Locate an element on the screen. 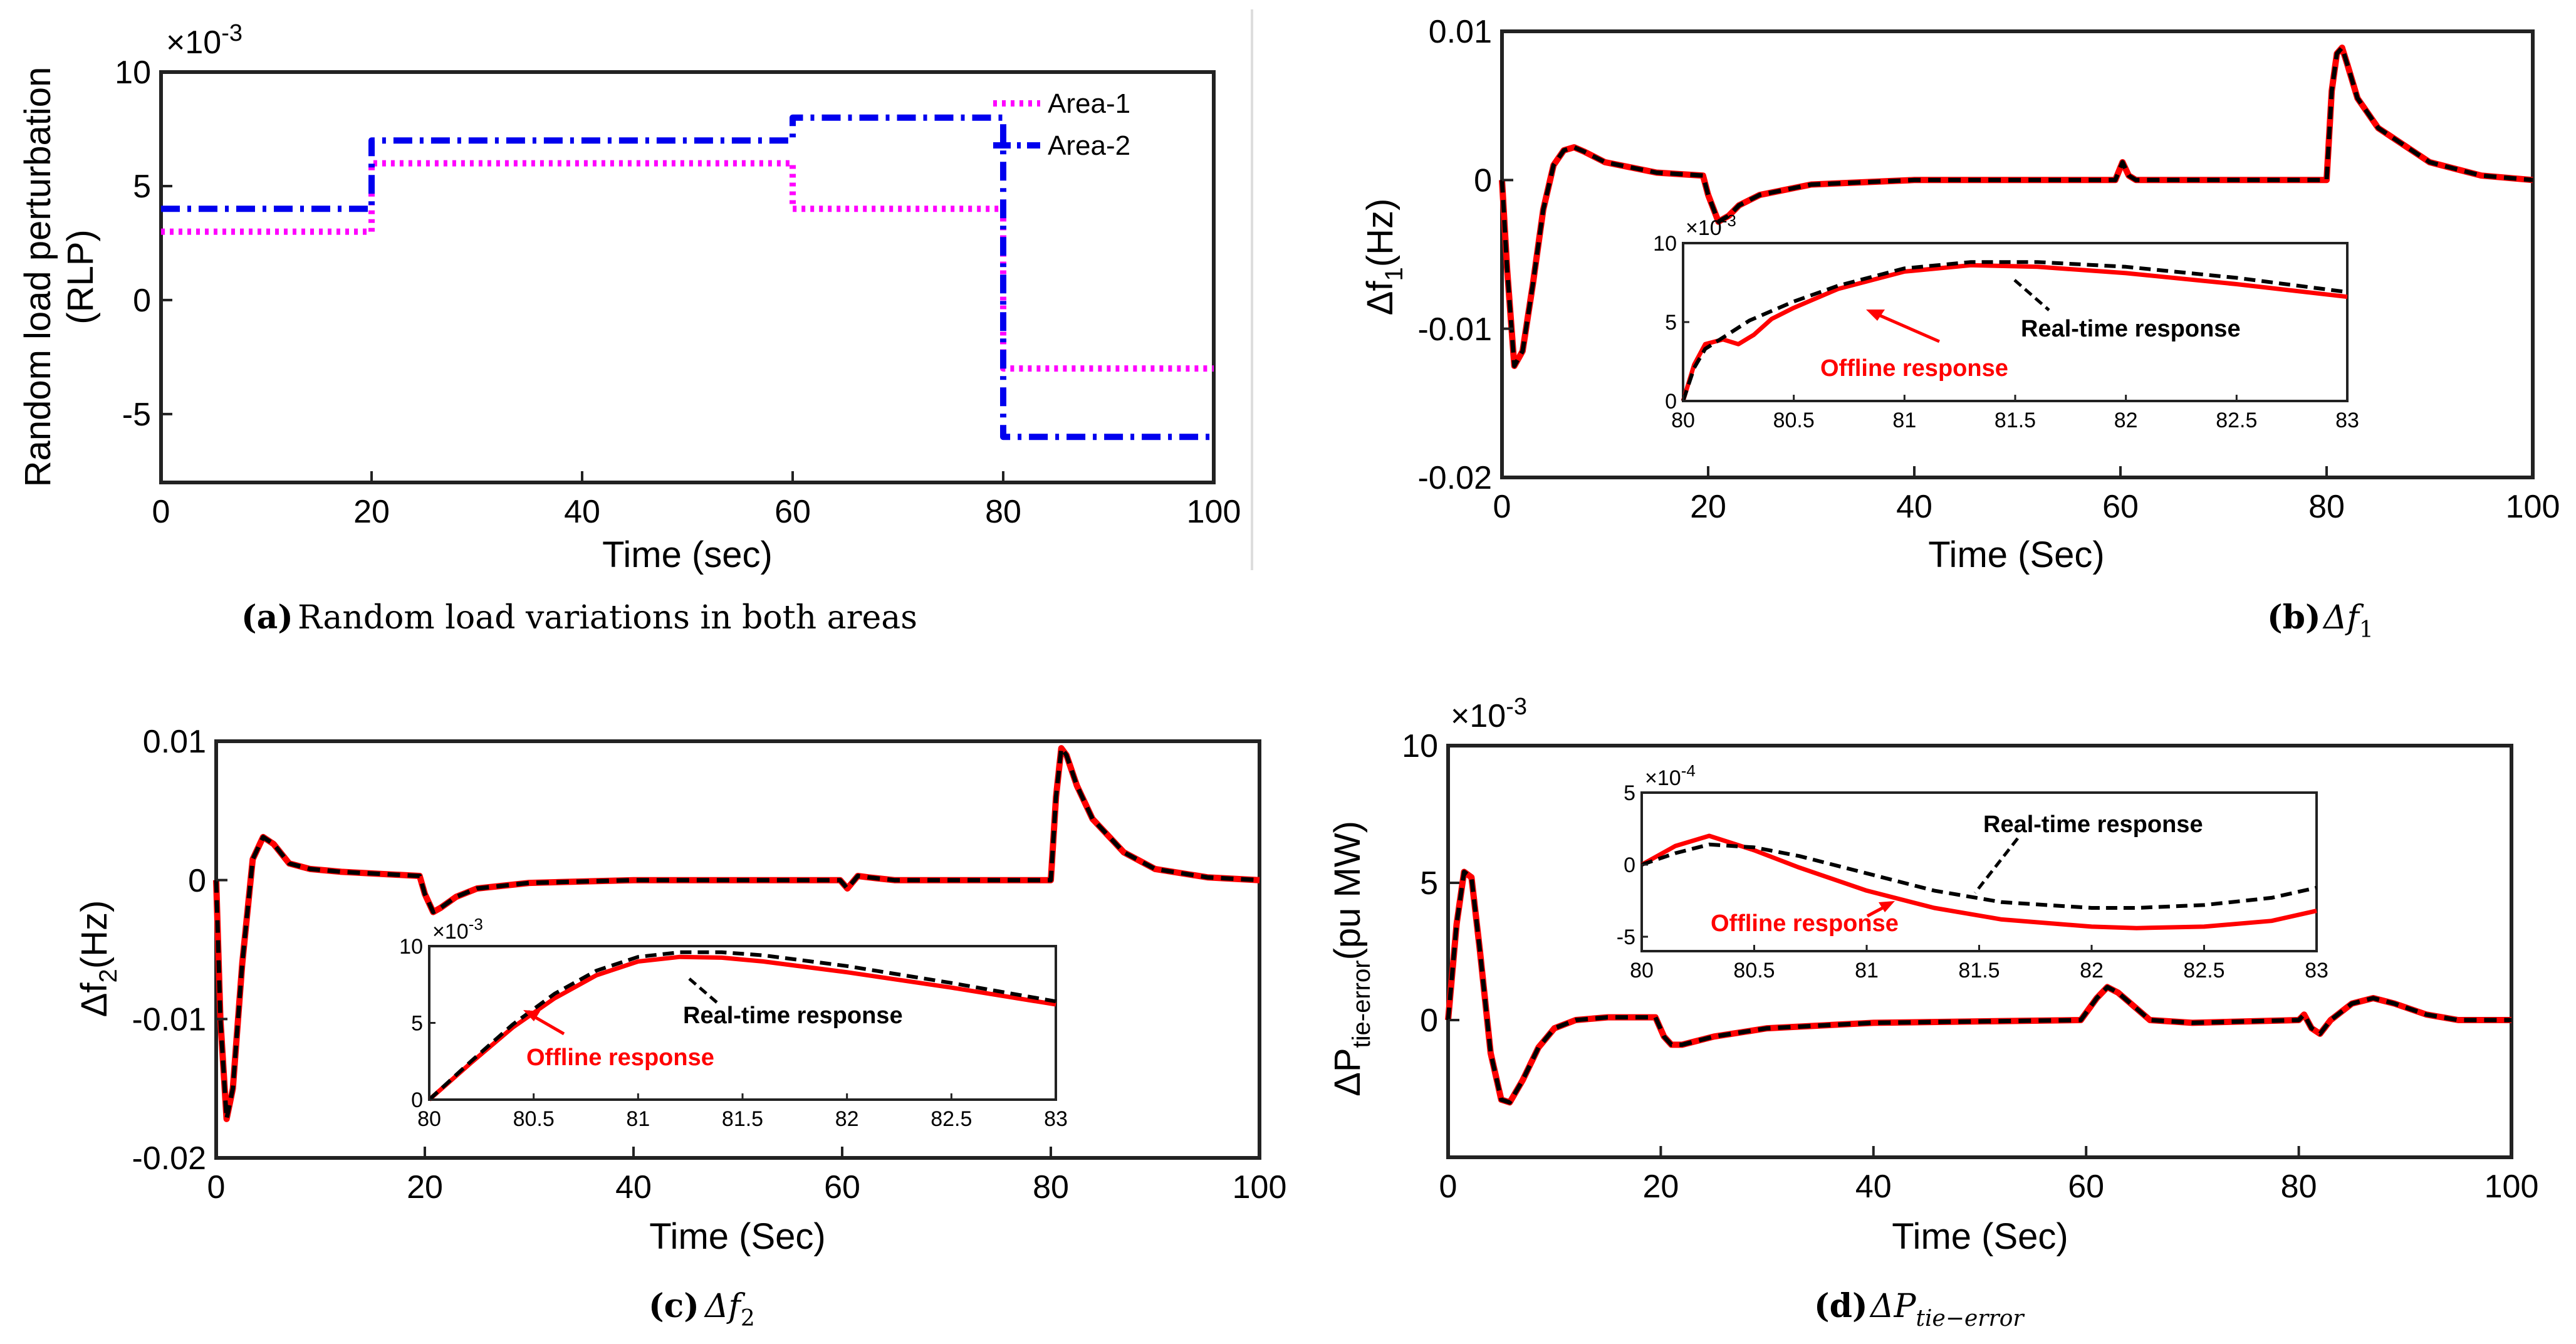  panel-d-axes-frame is located at coordinates (1980, 951).